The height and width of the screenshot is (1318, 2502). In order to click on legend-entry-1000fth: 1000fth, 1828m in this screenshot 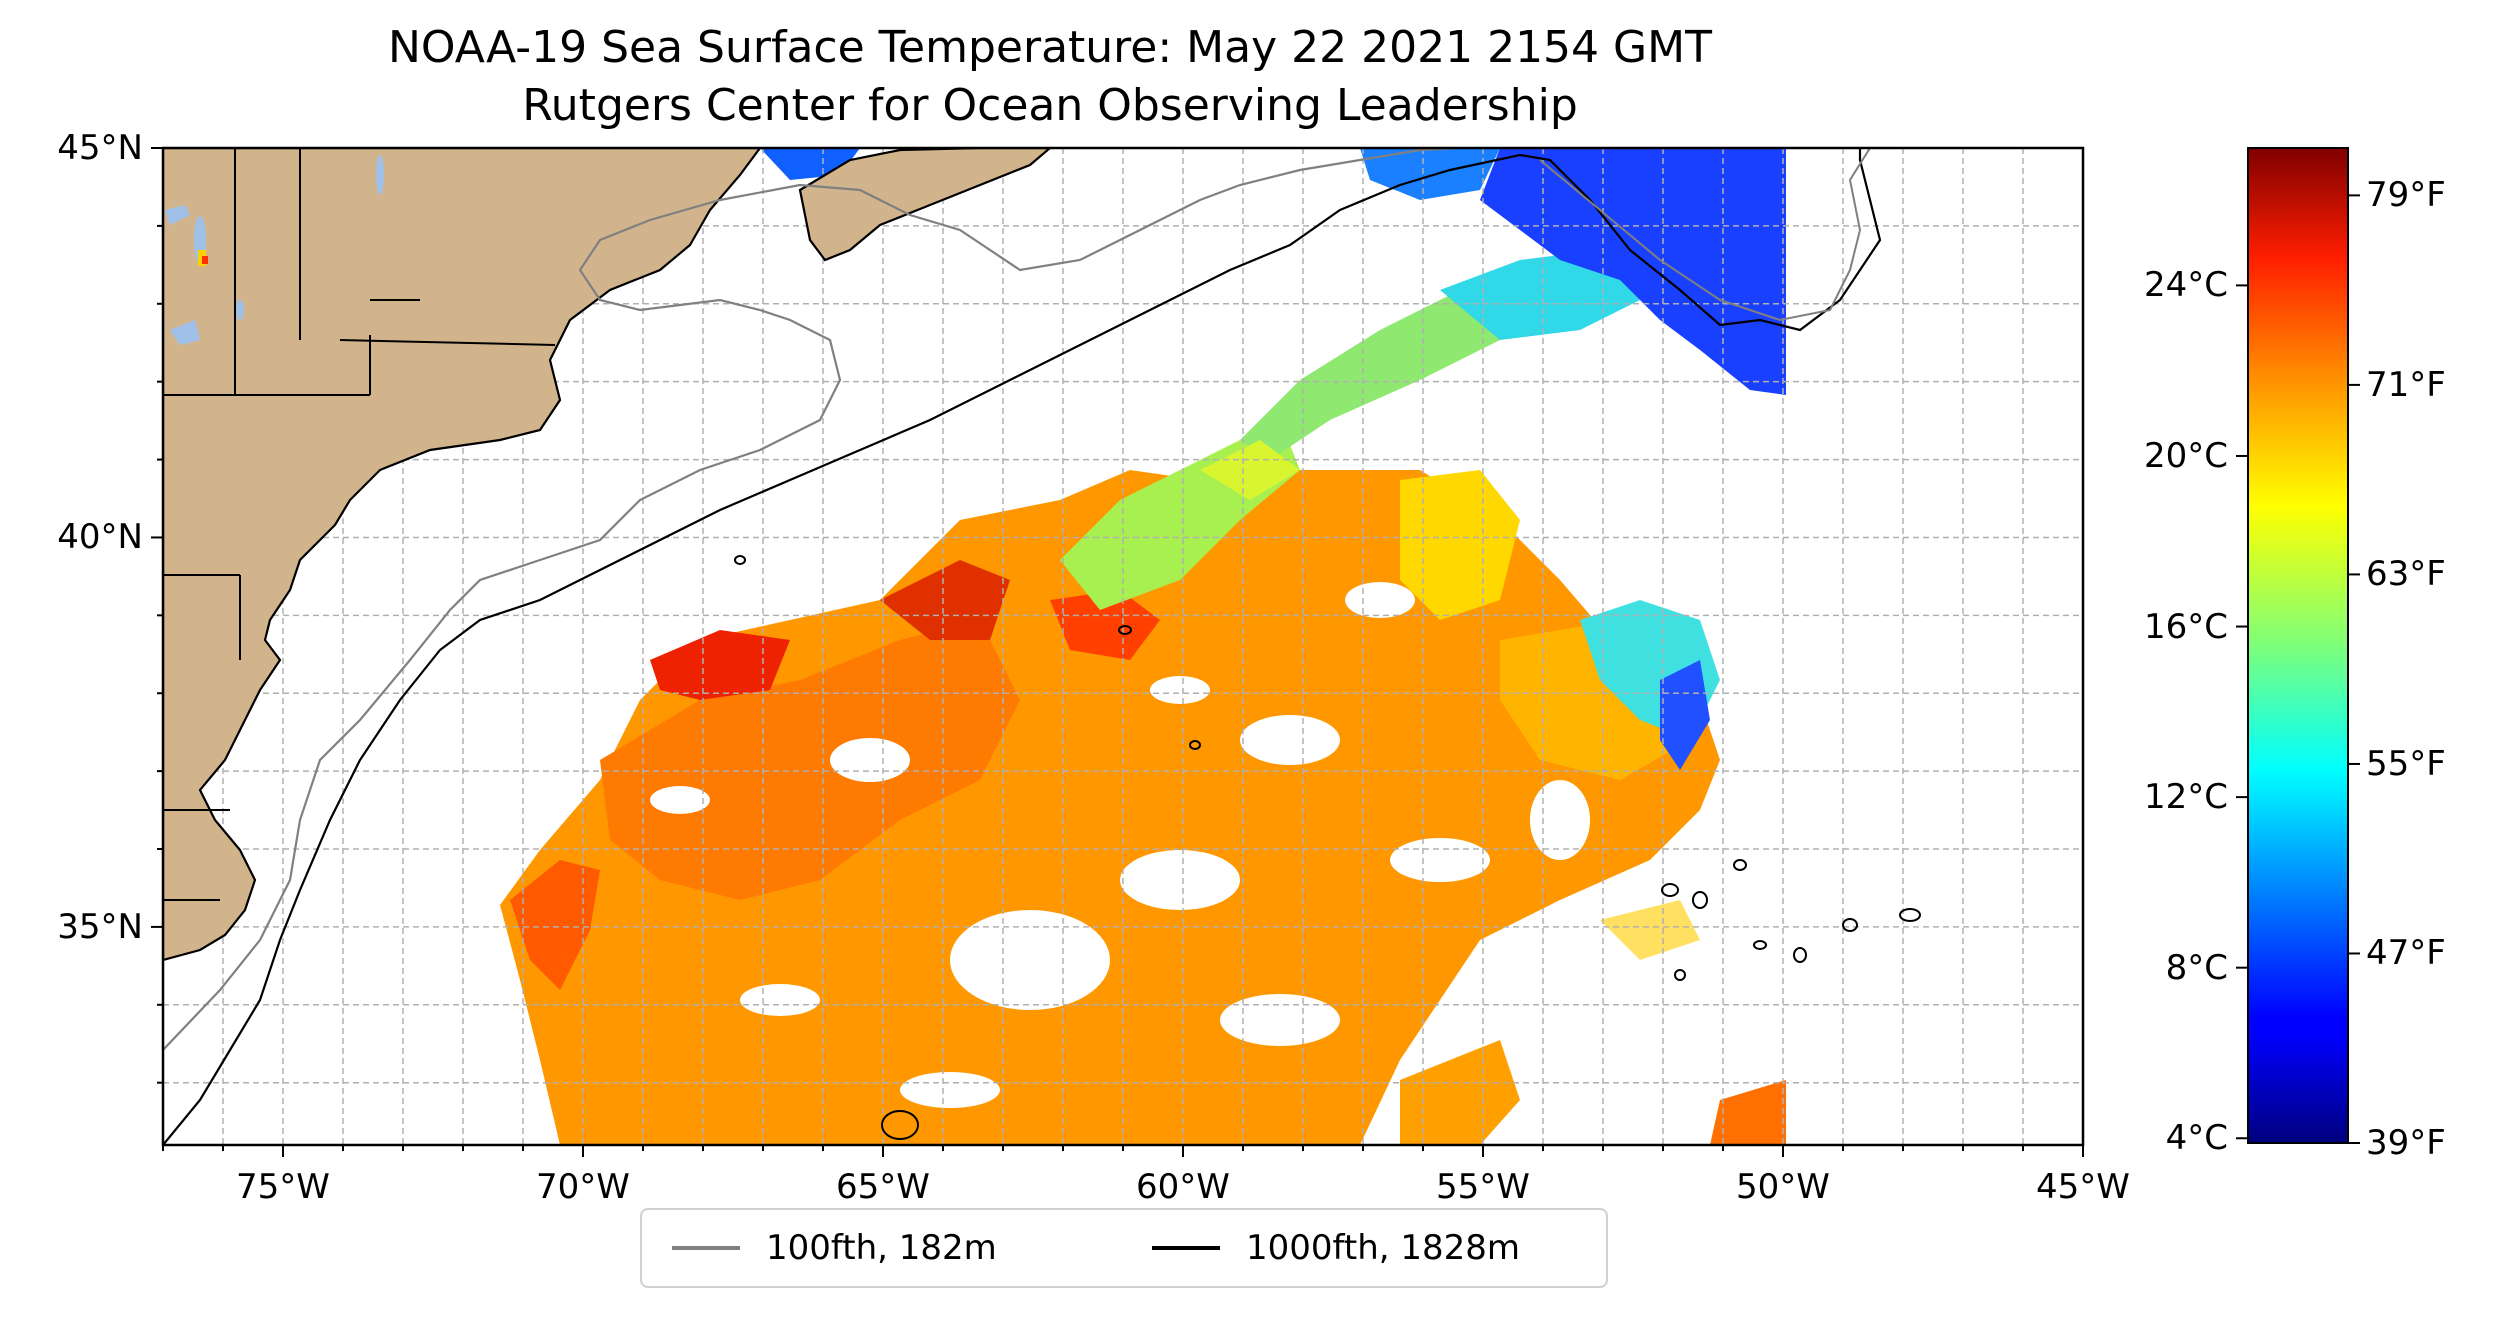, I will do `click(1336, 1248)`.